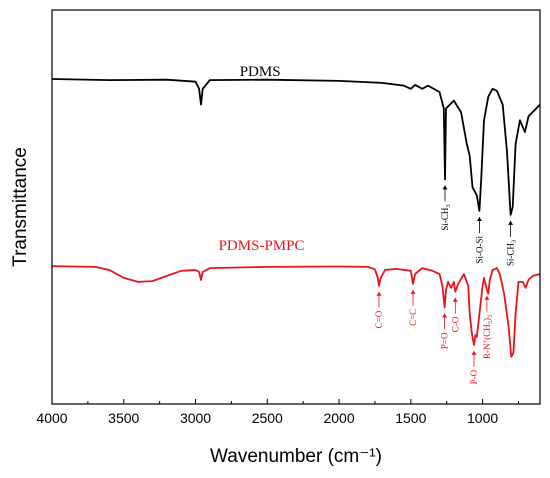 The image size is (550, 478). Describe the element at coordinates (488, 337) in the screenshot. I see `annotation-label: R-N+(CH3)3` at that location.